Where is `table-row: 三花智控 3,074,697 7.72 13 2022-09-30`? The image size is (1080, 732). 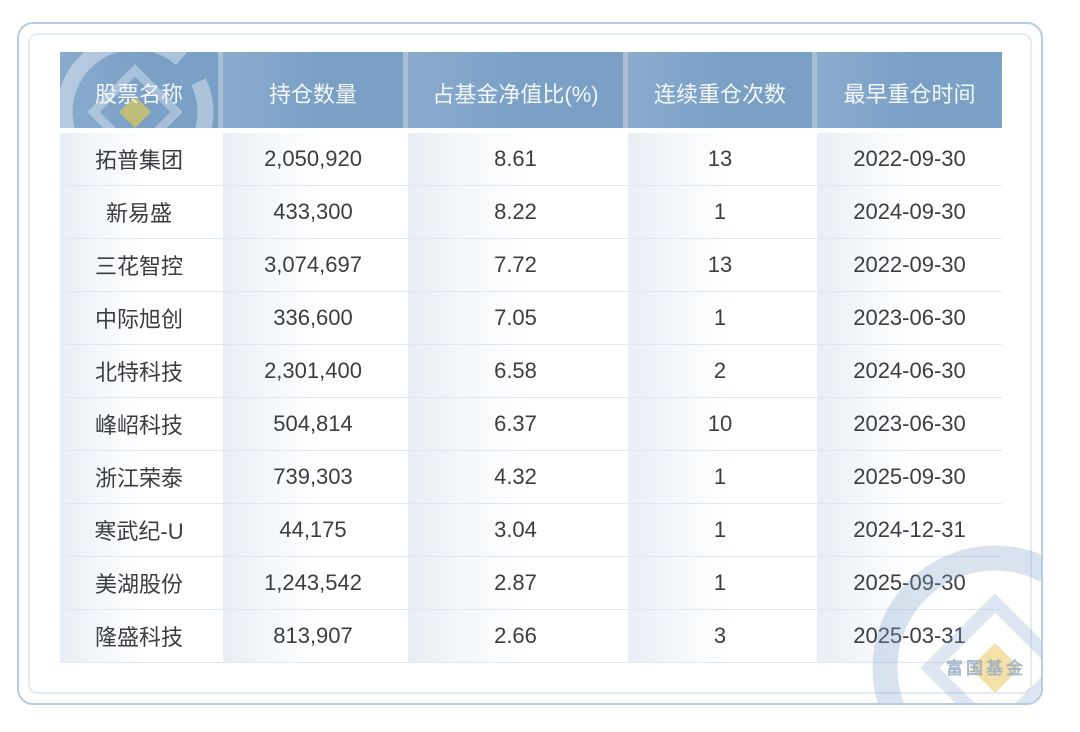
table-row: 三花智控 3,074,697 7.72 13 2022-09-30 is located at coordinates (531, 265).